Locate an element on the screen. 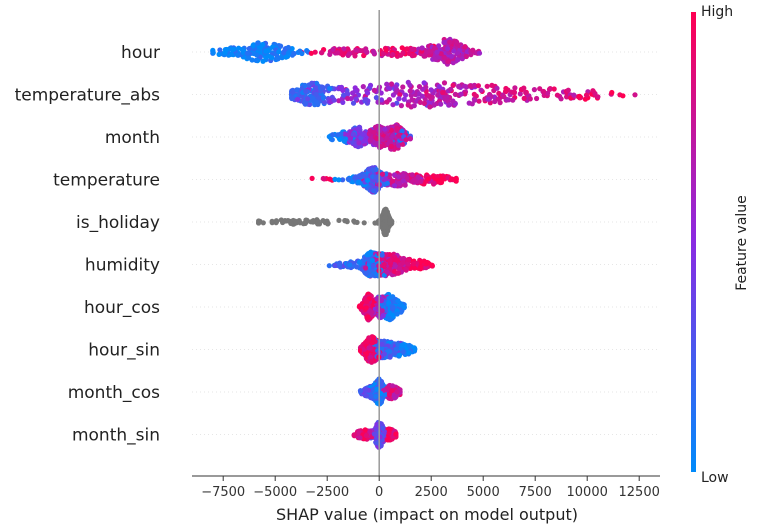 Image resolution: width=758 pixels, height=527 pixels. x-tick-label: −7500 is located at coordinates (223, 492).